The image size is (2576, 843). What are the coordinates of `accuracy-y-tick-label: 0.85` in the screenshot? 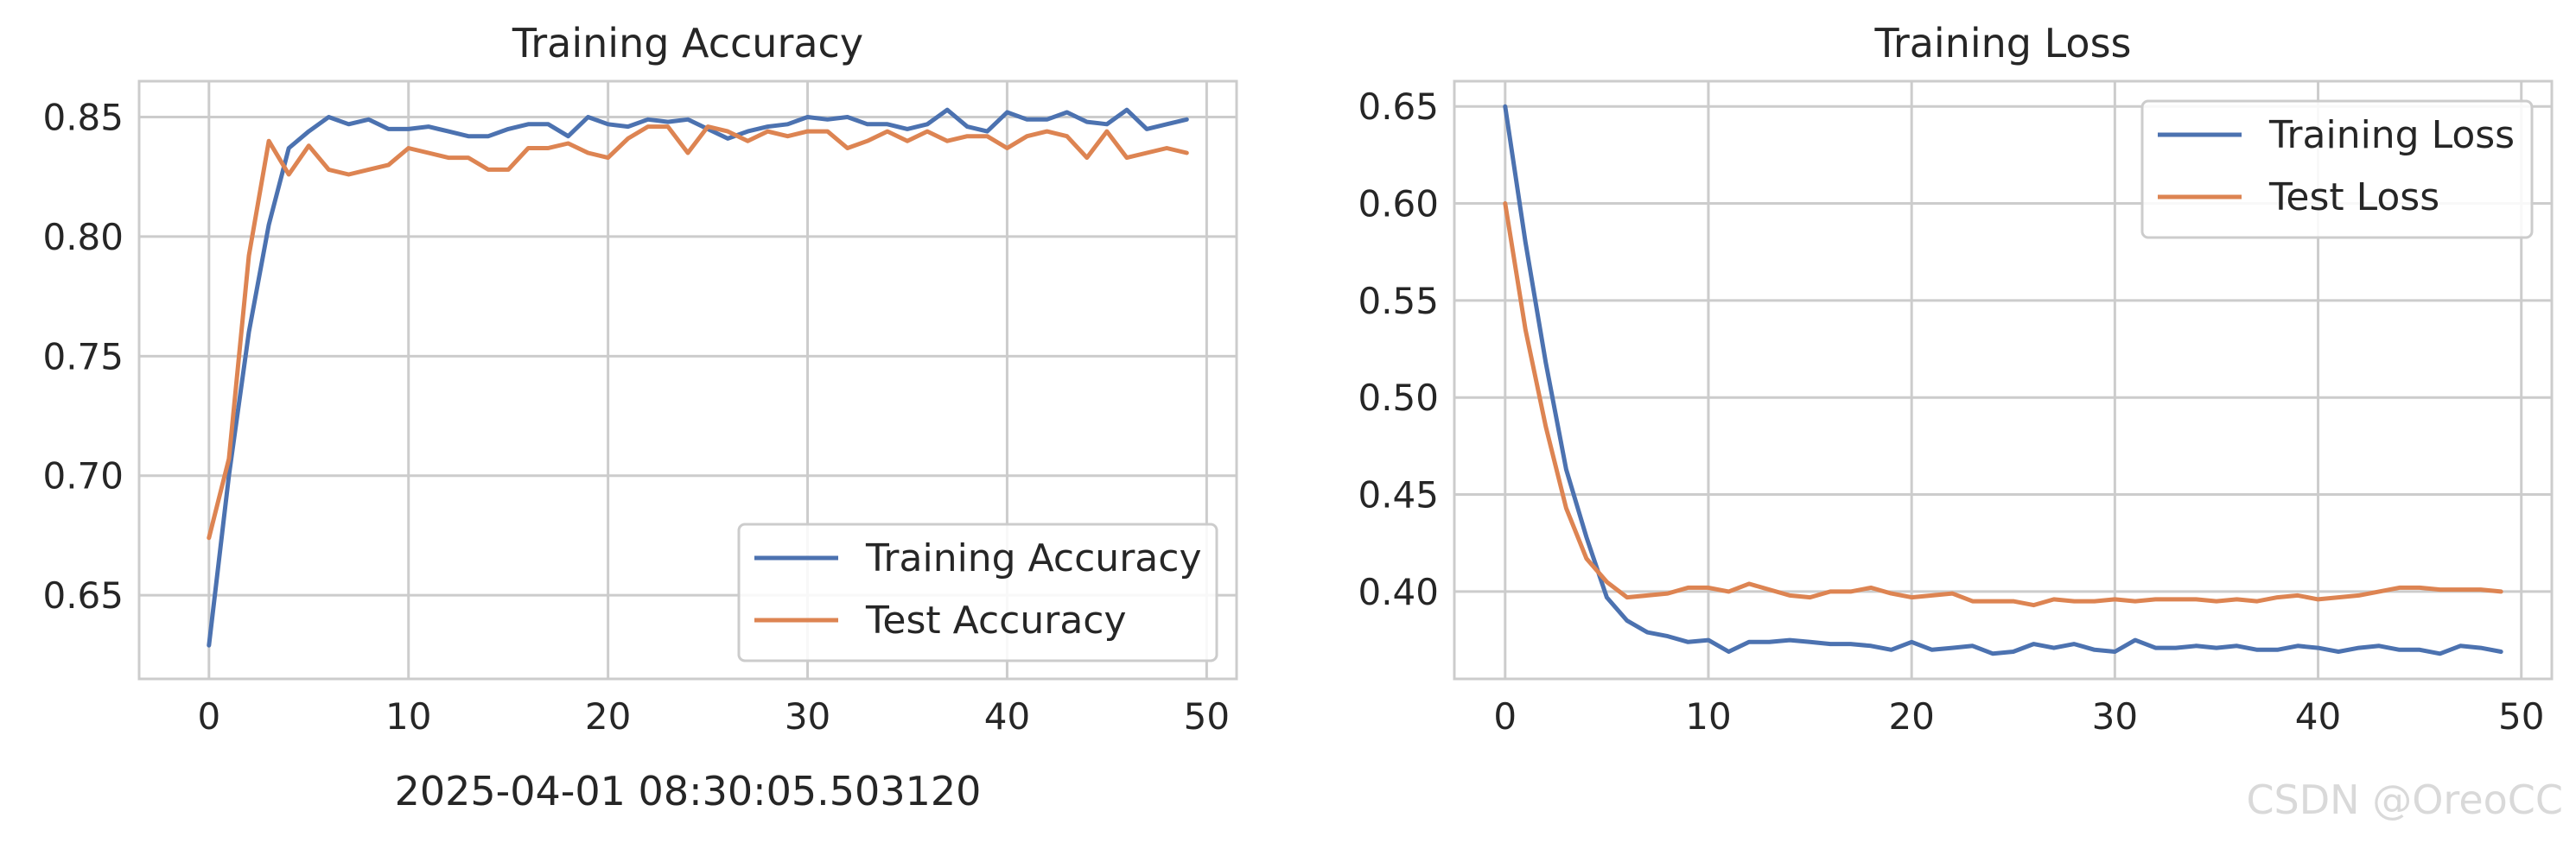 It's located at (83, 118).